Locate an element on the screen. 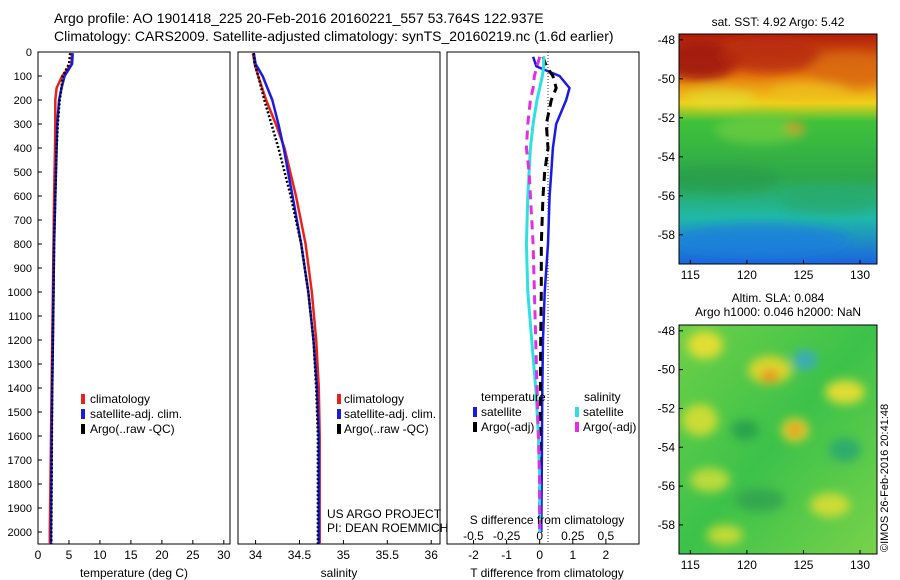 This screenshot has width=900, height=580. sst-heatmap is located at coordinates (778, 149).